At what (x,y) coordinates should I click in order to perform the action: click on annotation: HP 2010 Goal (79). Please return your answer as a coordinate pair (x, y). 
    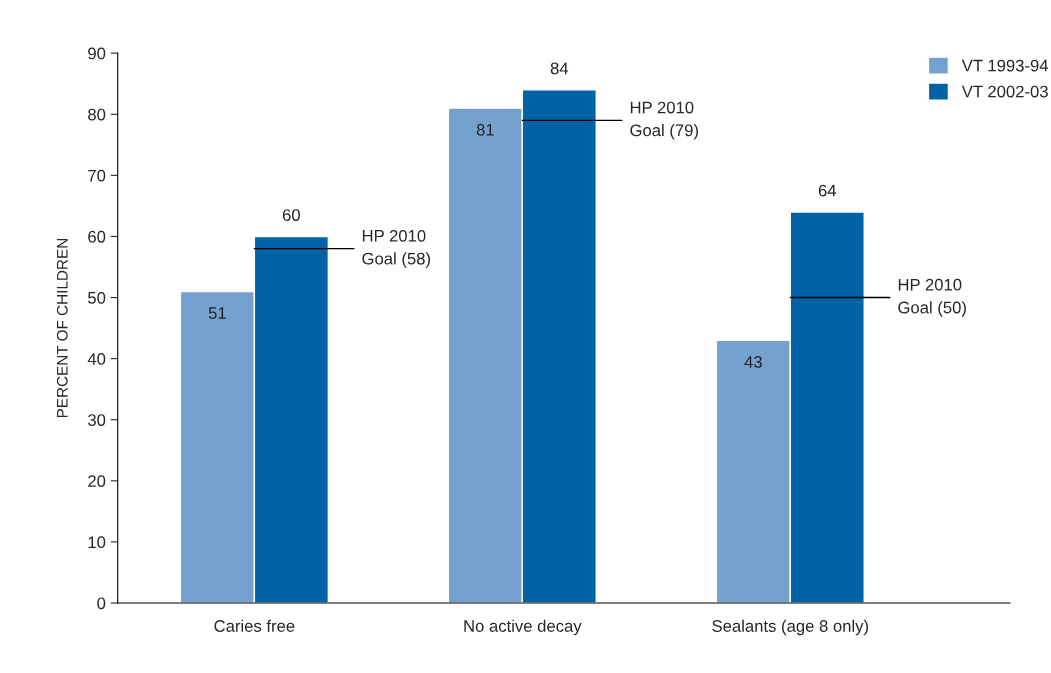
    Looking at the image, I should click on (664, 120).